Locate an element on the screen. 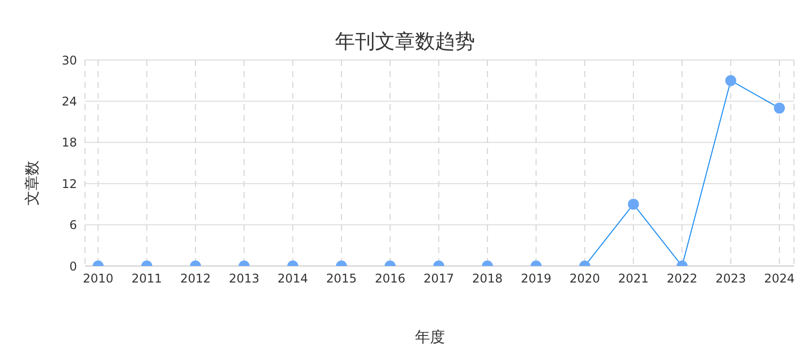  x-tick-label: 2024 is located at coordinates (779, 279).